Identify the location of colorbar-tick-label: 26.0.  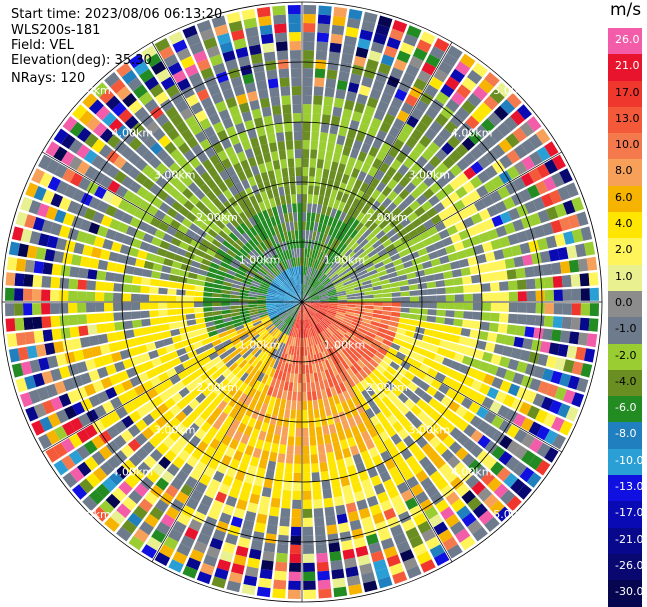
(627, 39).